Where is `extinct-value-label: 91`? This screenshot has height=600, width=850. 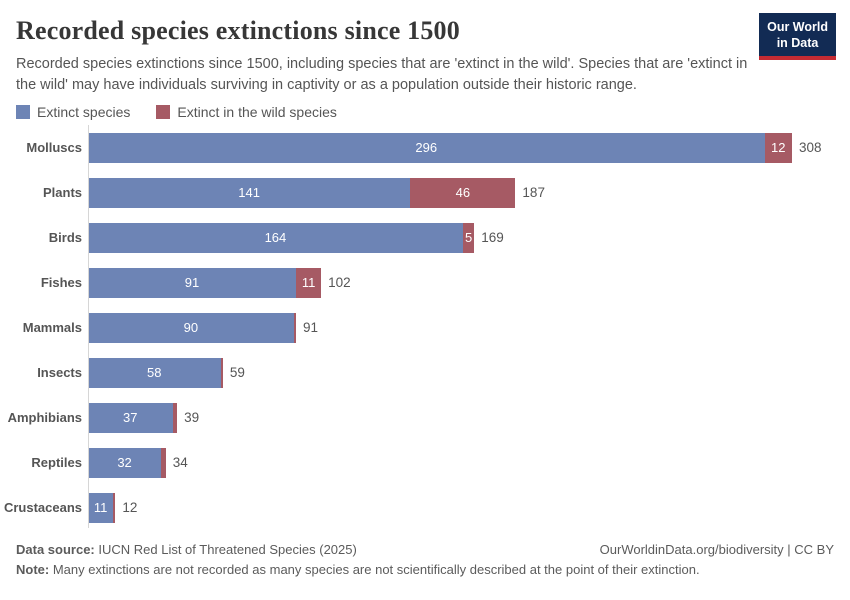
extinct-value-label: 91 is located at coordinates (192, 283).